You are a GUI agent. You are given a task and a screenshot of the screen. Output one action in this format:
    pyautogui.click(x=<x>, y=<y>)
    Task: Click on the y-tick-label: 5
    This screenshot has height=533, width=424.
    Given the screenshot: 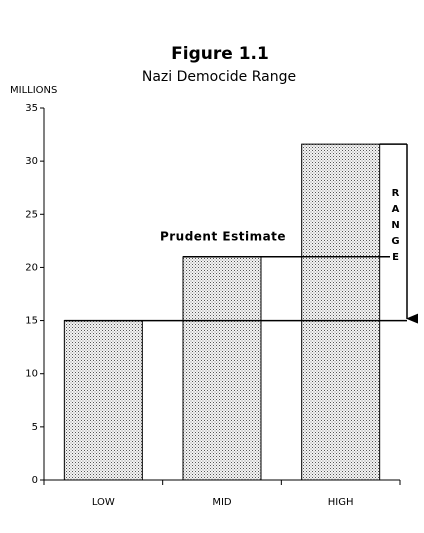 What is the action you would take?
    pyautogui.click(x=35, y=427)
    